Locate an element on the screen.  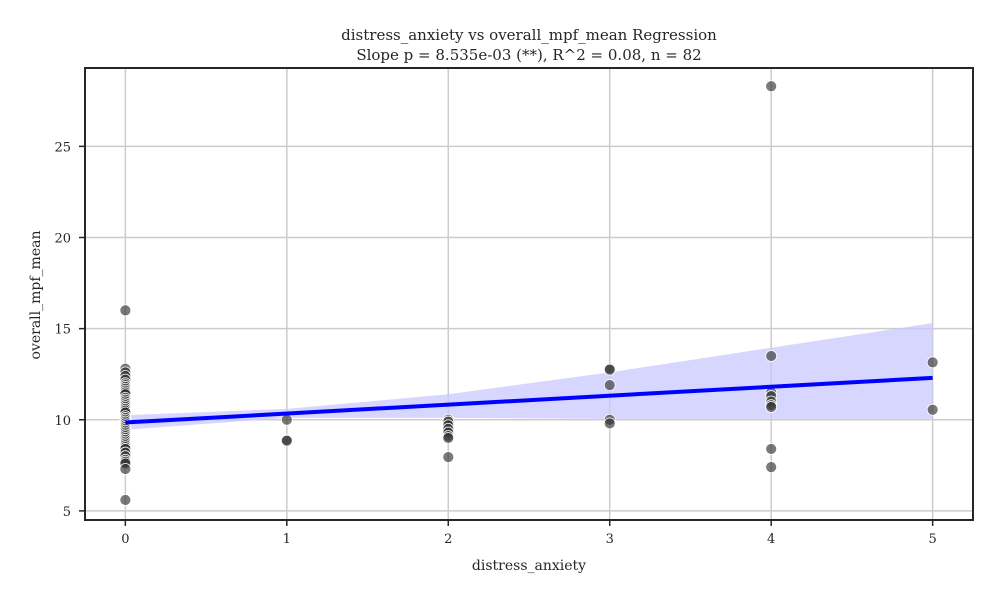
x-tick-label: 4 is located at coordinates (771, 539).